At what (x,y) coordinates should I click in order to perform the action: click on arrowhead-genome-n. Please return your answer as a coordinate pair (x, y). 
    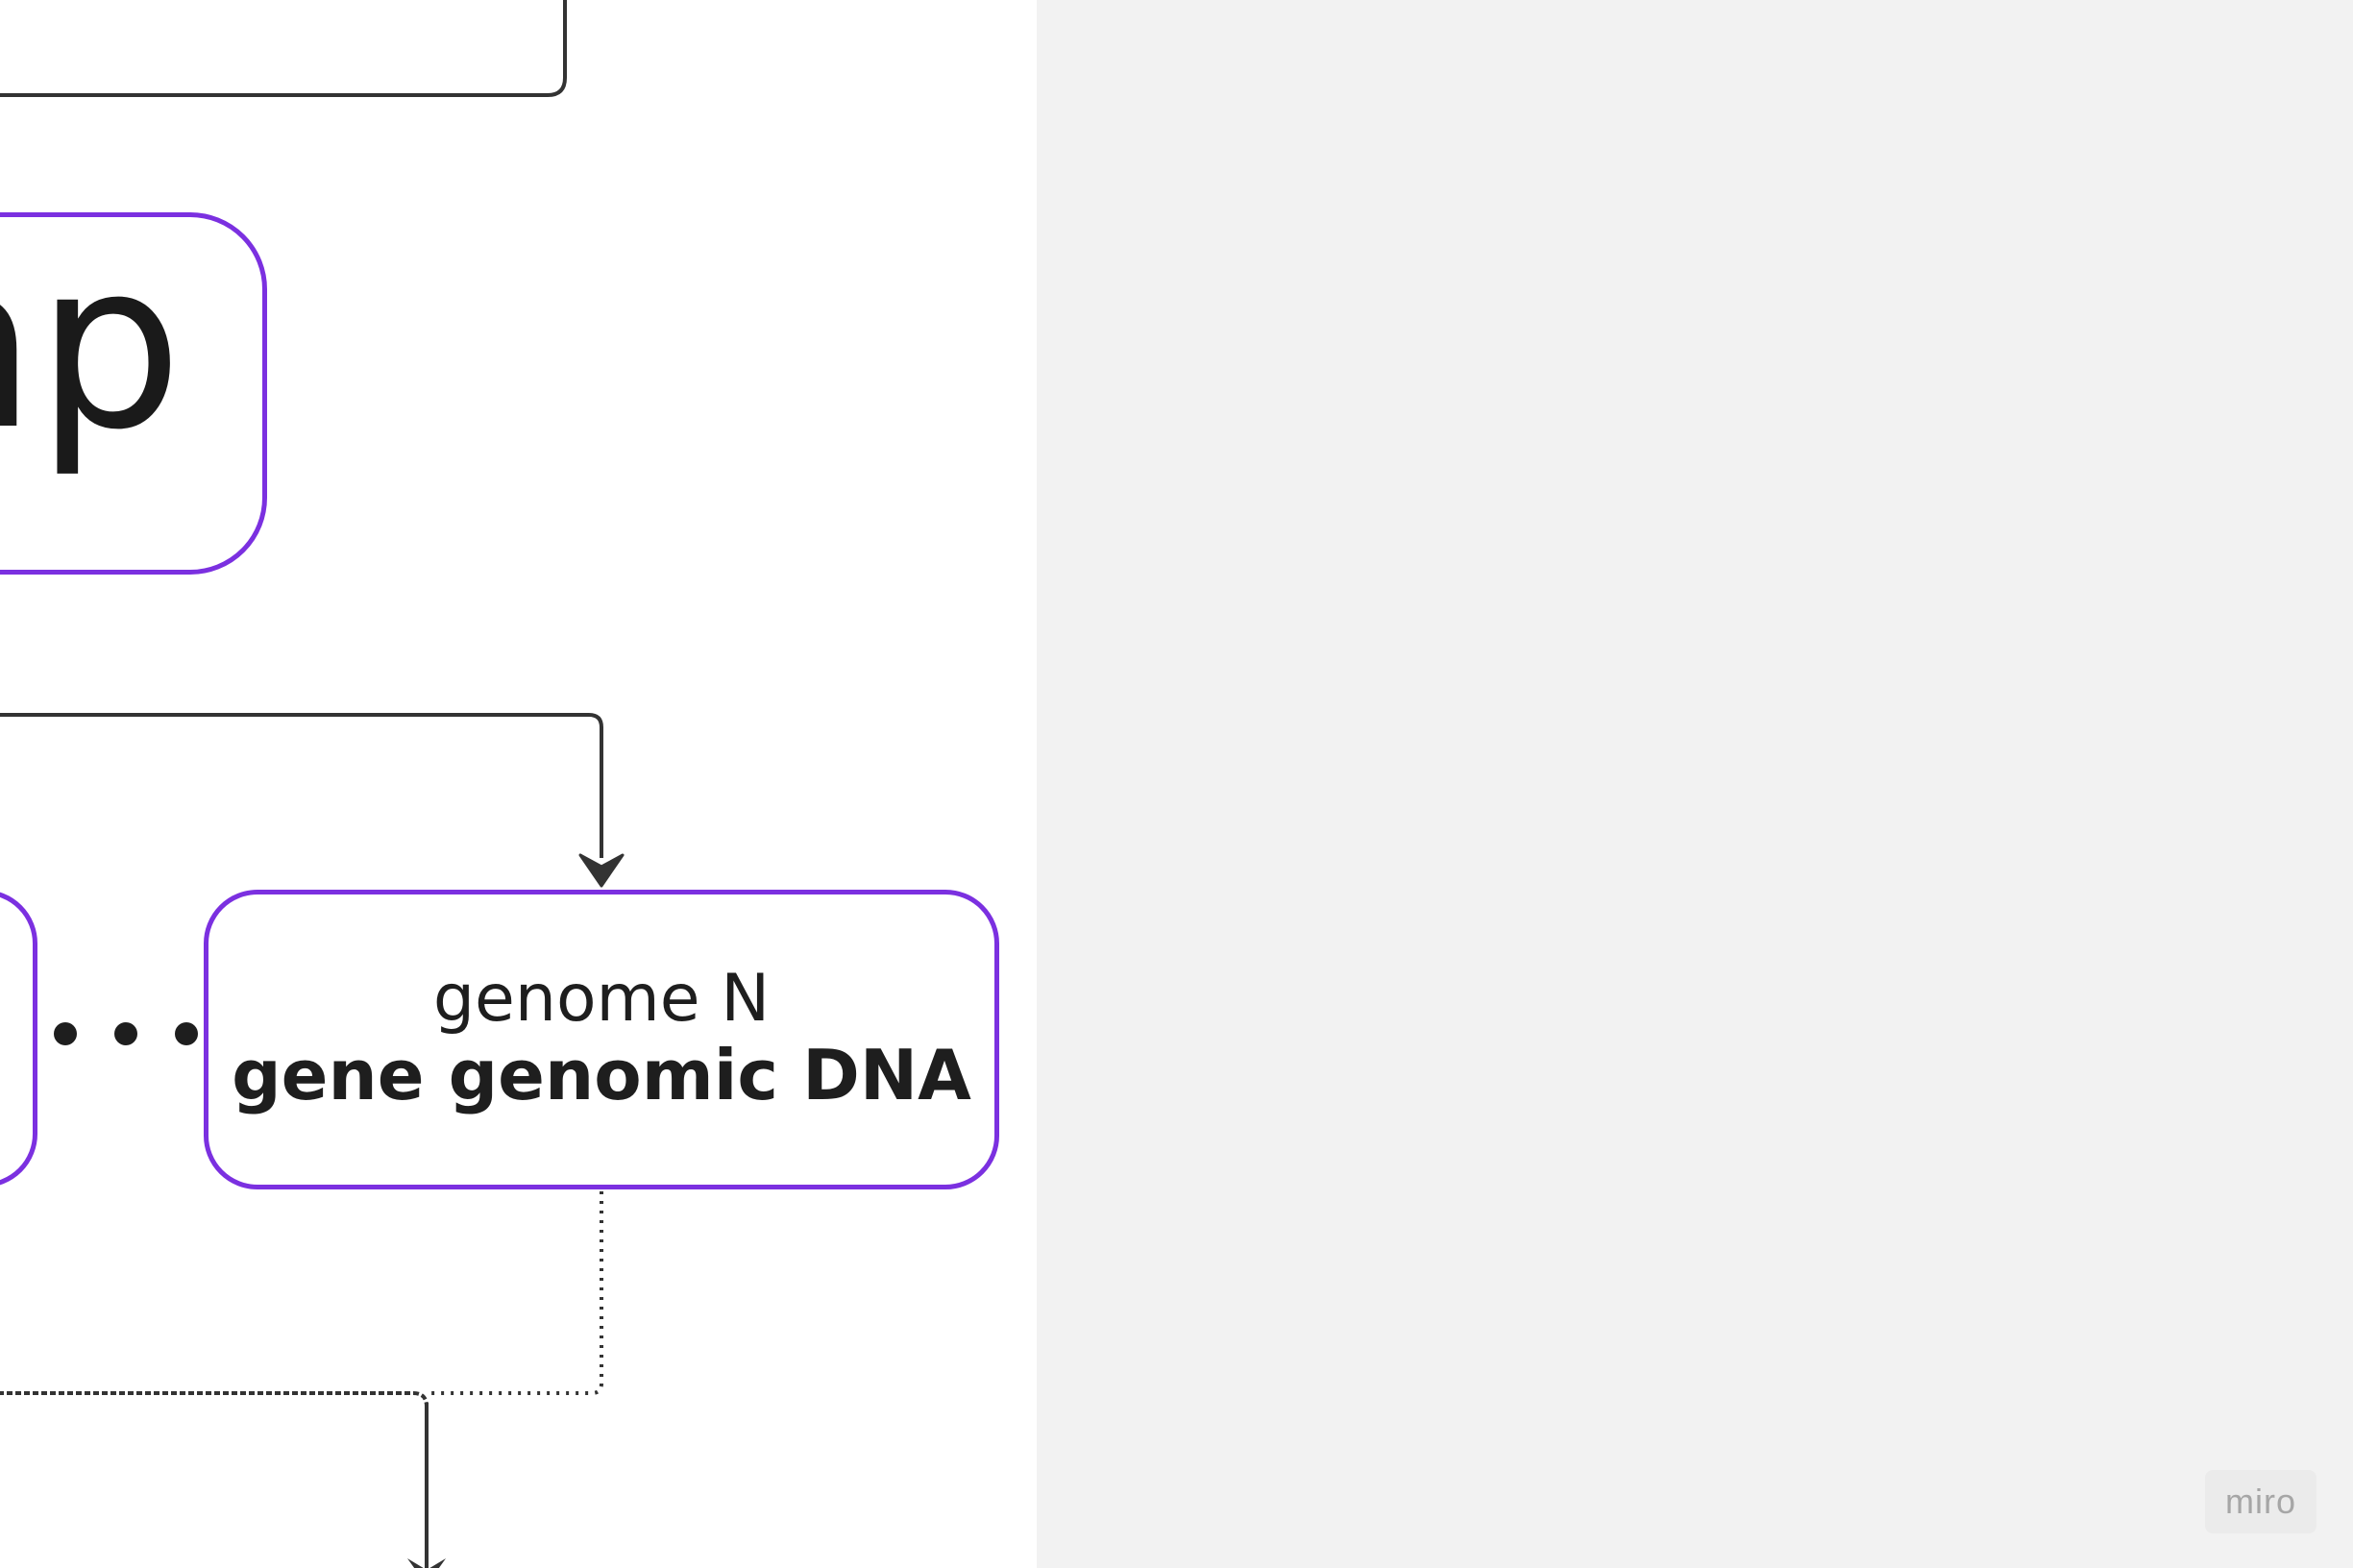
    Looking at the image, I should click on (601, 870).